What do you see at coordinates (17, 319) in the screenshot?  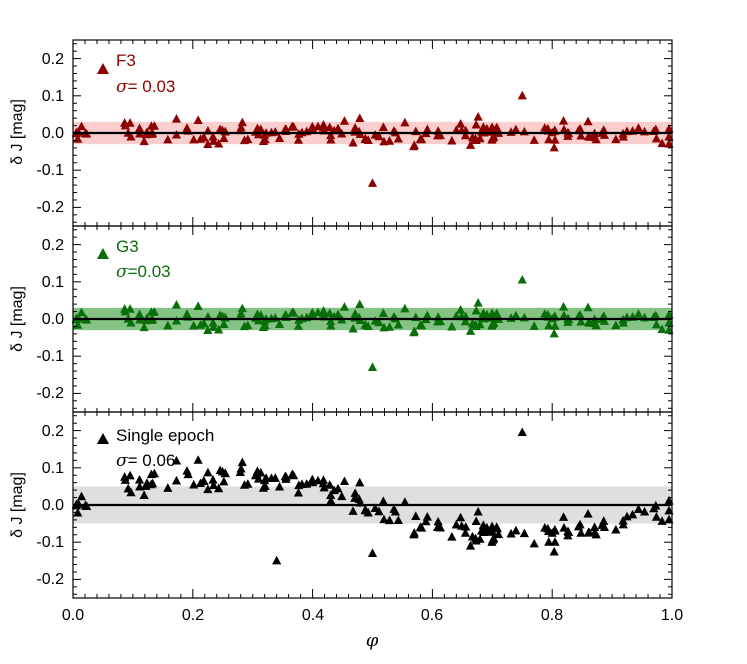 I see `y-axis-label: δ J [mag]` at bounding box center [17, 319].